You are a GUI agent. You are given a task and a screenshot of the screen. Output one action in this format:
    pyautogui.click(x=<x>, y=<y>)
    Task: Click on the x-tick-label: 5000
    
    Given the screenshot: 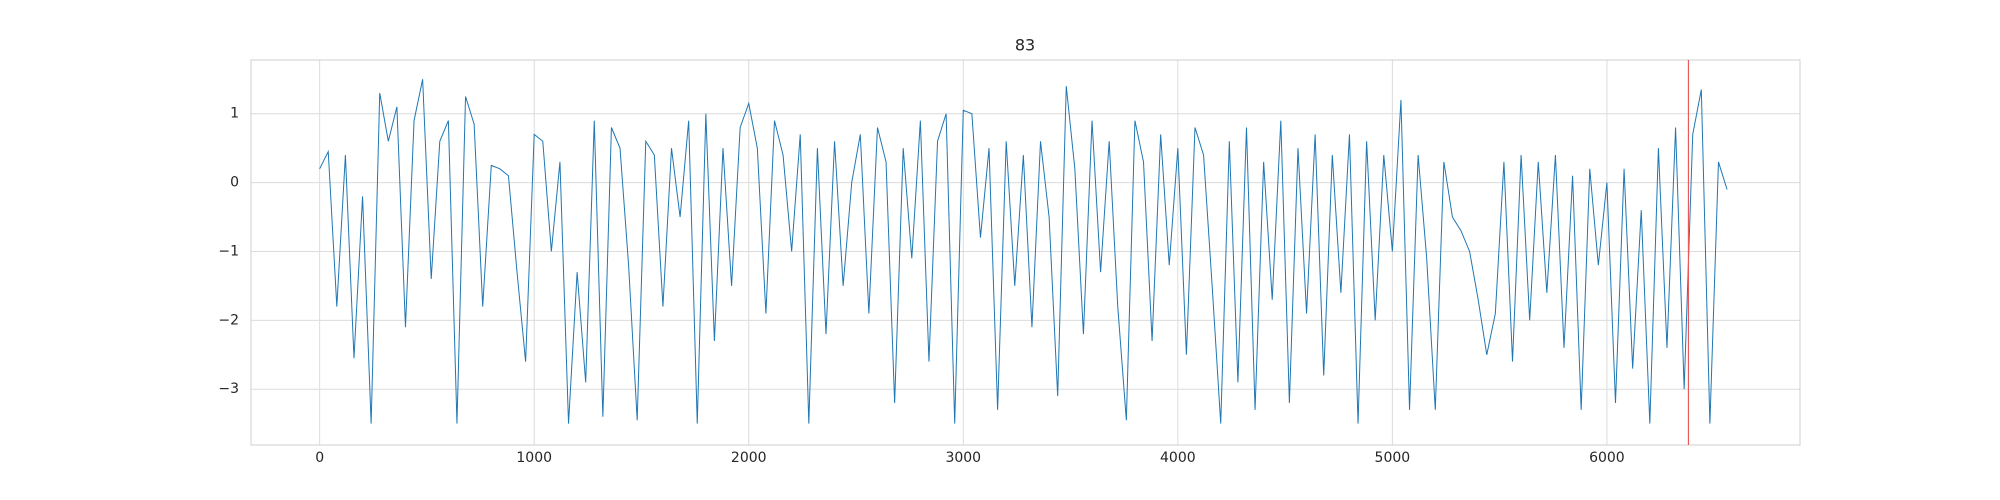 What is the action you would take?
    pyautogui.click(x=1393, y=458)
    